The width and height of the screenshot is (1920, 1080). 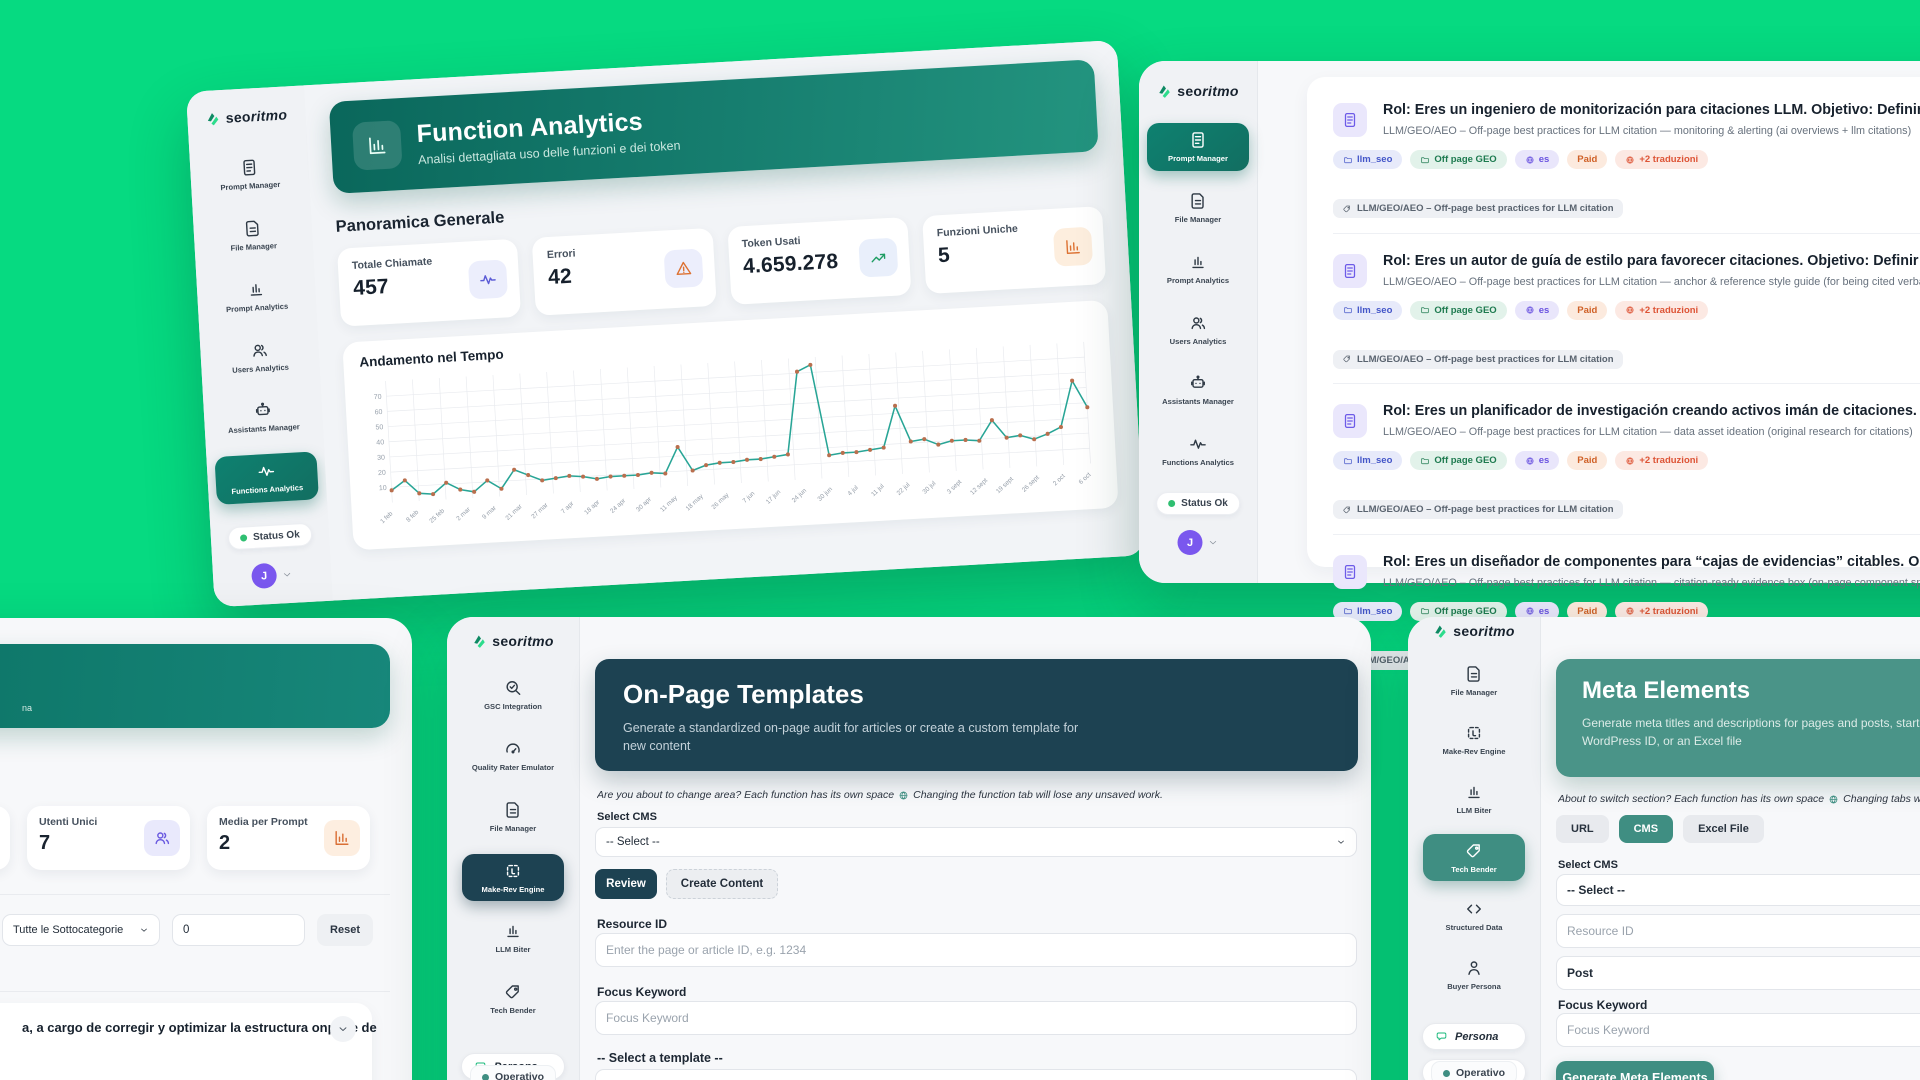 What do you see at coordinates (1085, 478) in the screenshot?
I see `svg-text: 6 oct` at bounding box center [1085, 478].